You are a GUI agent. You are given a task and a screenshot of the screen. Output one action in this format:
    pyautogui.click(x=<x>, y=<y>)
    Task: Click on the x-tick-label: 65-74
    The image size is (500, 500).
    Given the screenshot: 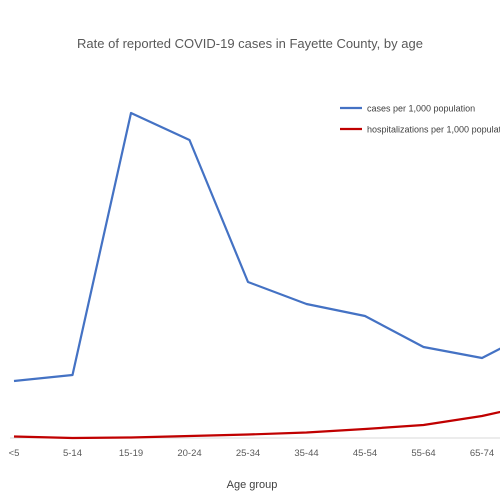 What is the action you would take?
    pyautogui.click(x=482, y=453)
    